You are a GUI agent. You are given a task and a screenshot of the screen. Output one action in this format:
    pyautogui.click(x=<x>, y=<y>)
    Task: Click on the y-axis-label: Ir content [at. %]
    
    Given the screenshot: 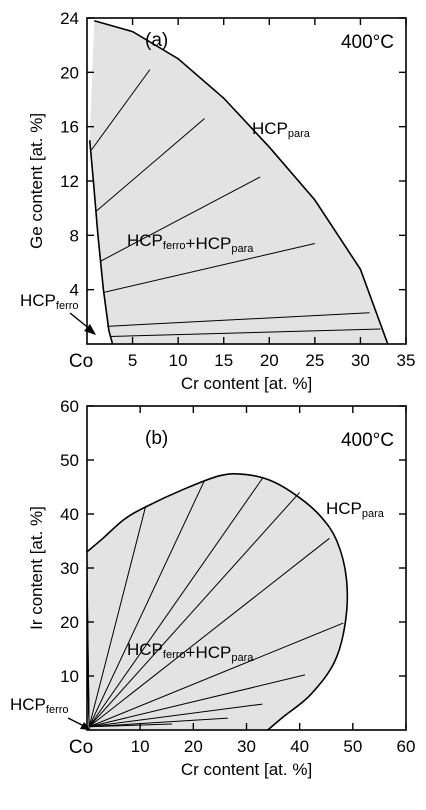 What is the action you would take?
    pyautogui.click(x=36, y=568)
    